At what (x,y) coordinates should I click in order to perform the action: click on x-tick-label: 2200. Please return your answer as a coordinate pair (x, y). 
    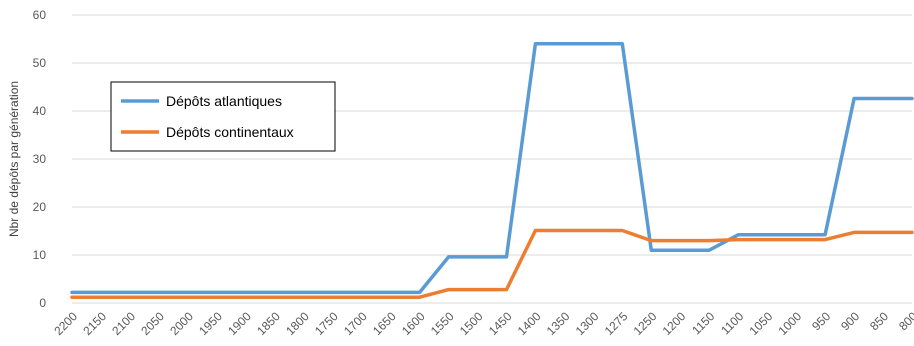
    Looking at the image, I should click on (65, 323).